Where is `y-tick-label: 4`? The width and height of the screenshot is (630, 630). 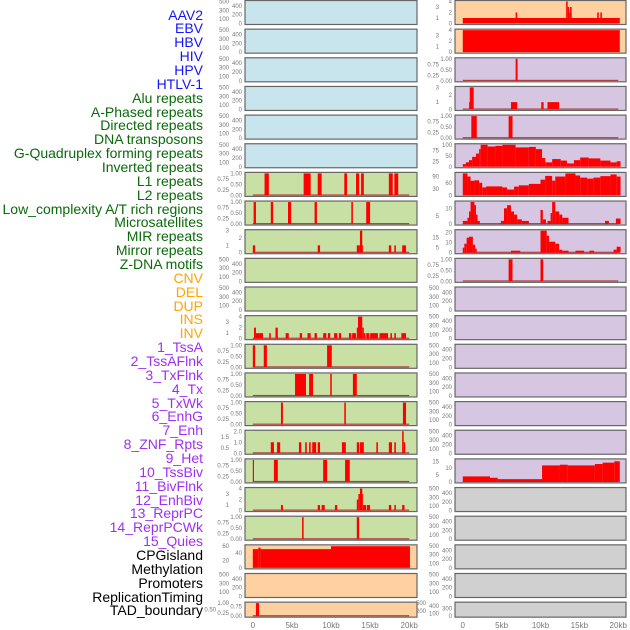 y-tick-label: 4 is located at coordinates (451, 3).